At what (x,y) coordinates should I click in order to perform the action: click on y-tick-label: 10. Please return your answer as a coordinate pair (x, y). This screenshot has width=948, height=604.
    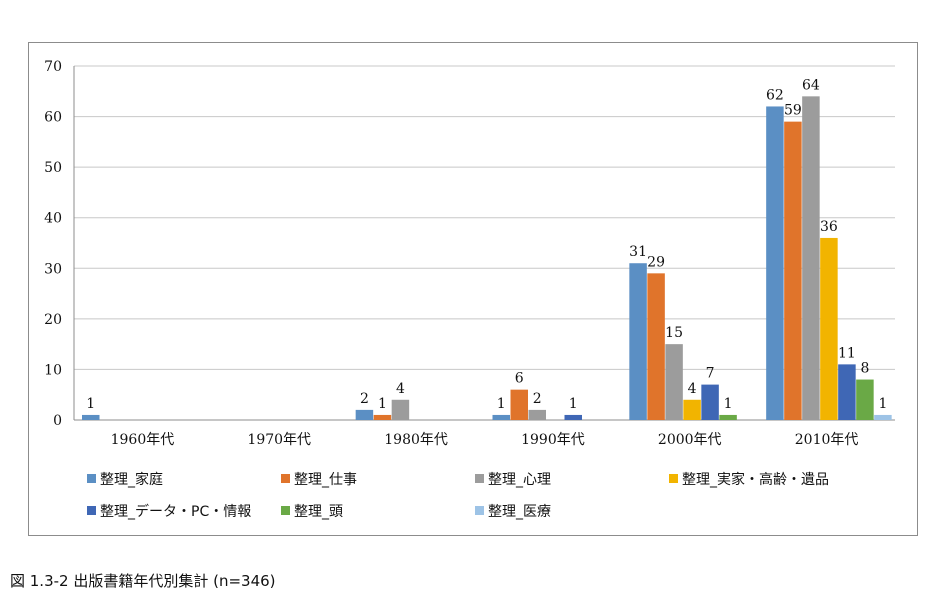
    Looking at the image, I should click on (53, 370).